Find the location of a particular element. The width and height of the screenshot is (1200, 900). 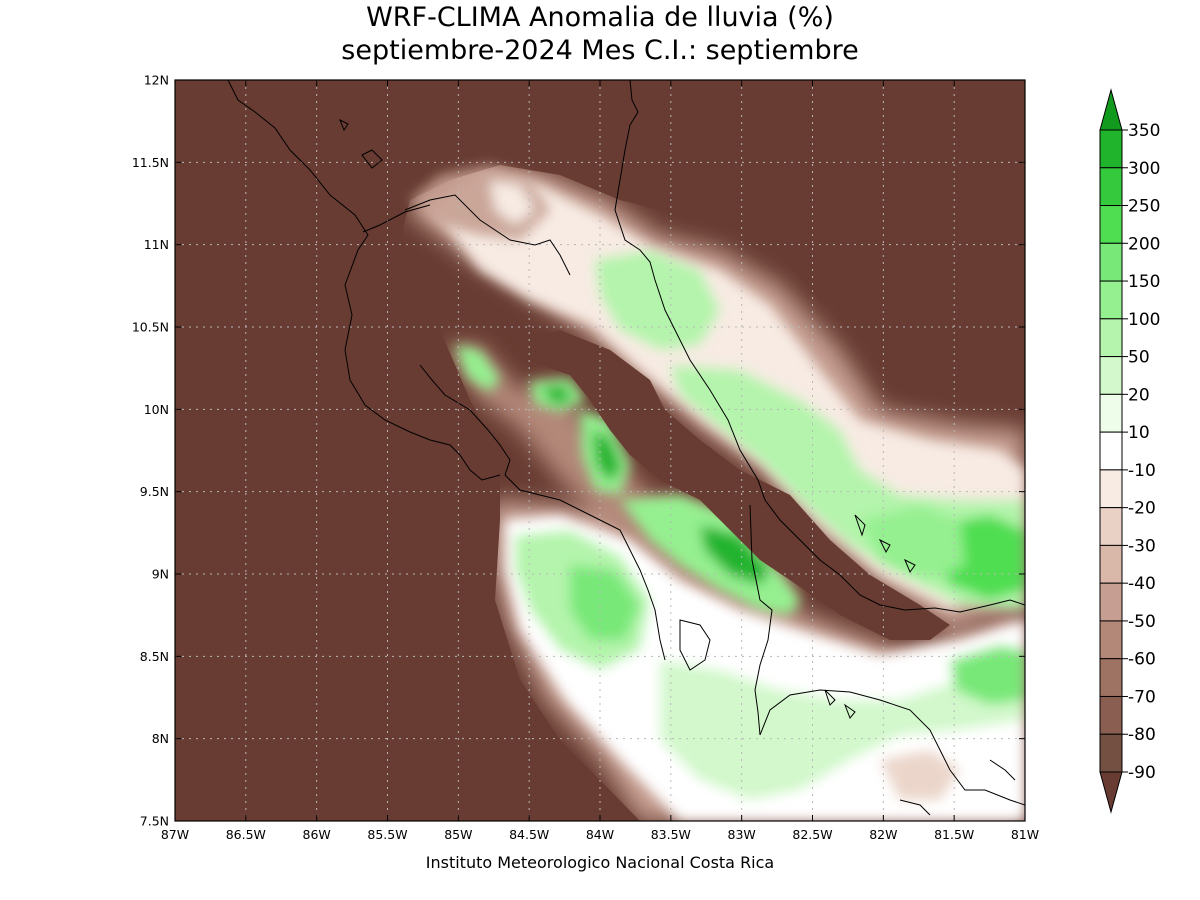

anomaly-region-north-green is located at coordinates (657, 300).